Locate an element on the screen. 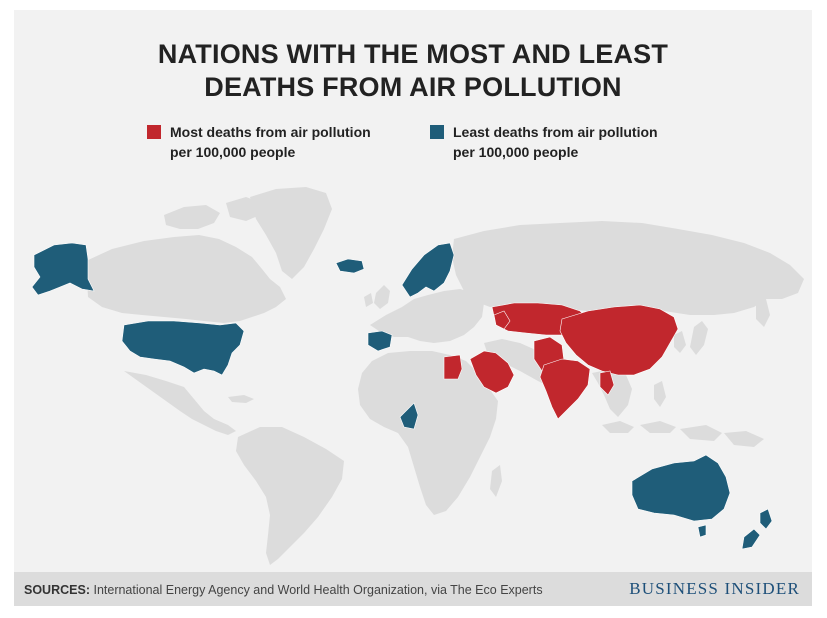 This screenshot has width=827, height=618. legend-most-line-1: Most deaths from air pollution is located at coordinates (270, 132).